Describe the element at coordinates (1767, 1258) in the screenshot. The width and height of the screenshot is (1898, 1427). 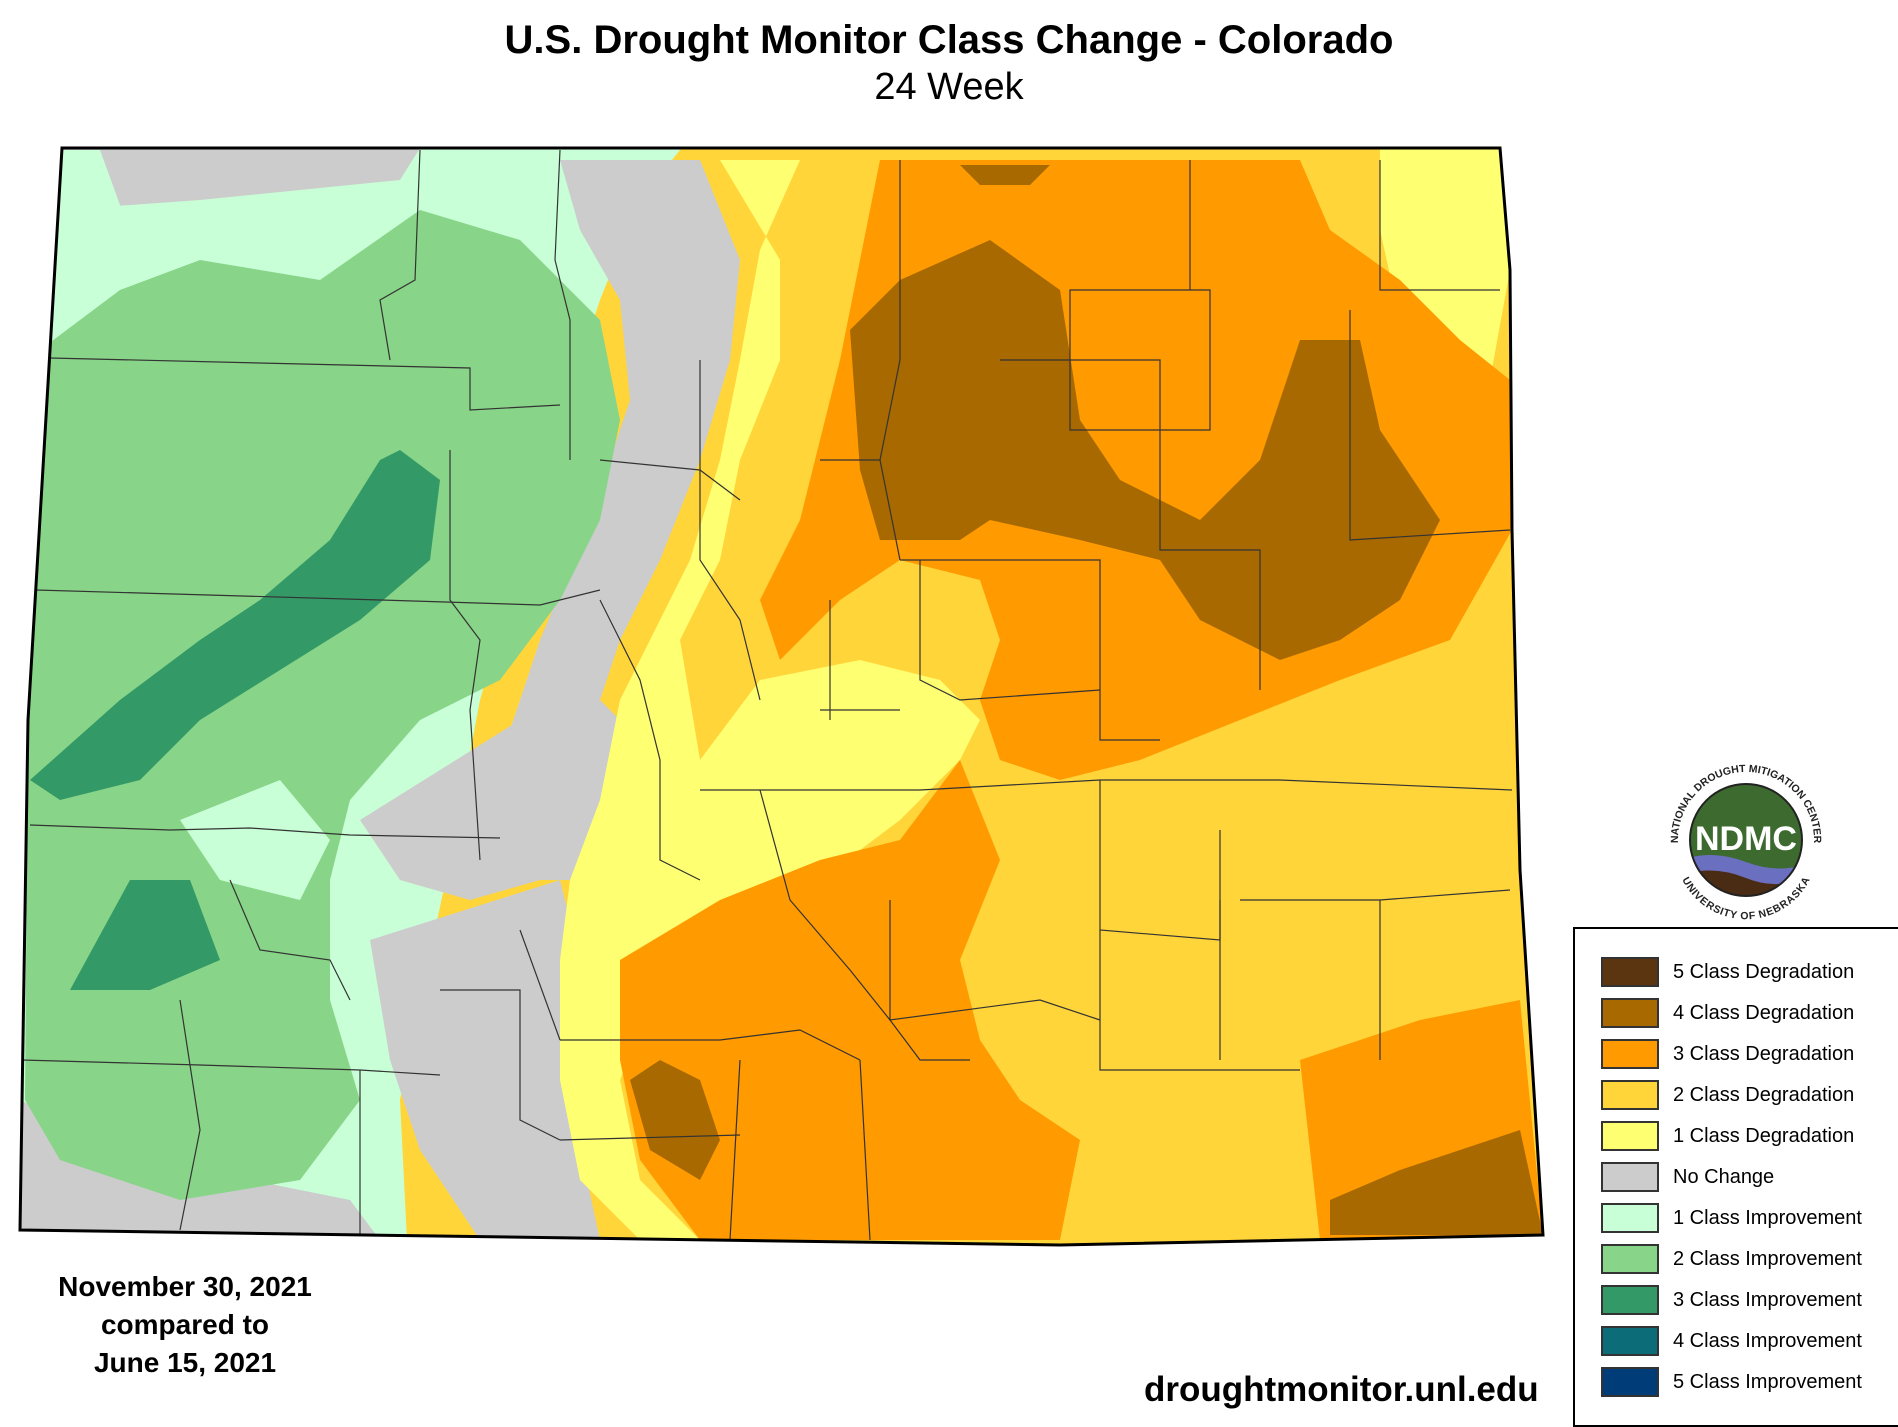
I see `legend-label: 2 Class Improvement` at that location.